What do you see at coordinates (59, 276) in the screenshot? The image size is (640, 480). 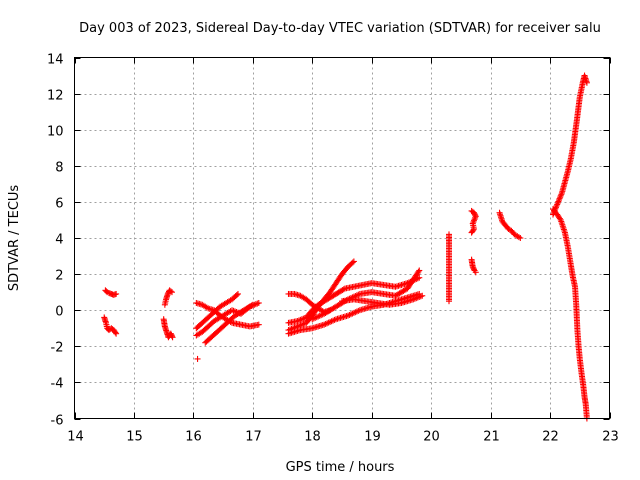 I see `y-tick-label: 2` at bounding box center [59, 276].